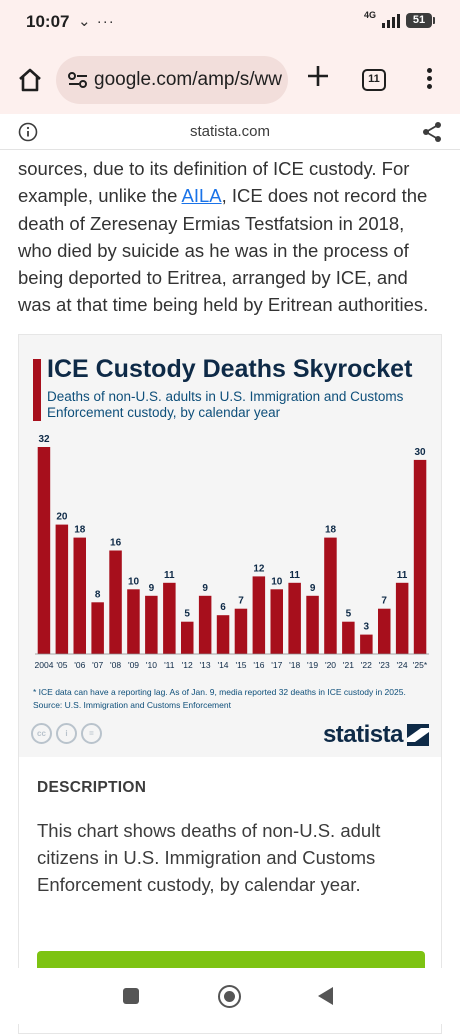 Image resolution: width=460 pixels, height=1034 pixels. What do you see at coordinates (366, 644) in the screenshot?
I see `bar-'22` at bounding box center [366, 644].